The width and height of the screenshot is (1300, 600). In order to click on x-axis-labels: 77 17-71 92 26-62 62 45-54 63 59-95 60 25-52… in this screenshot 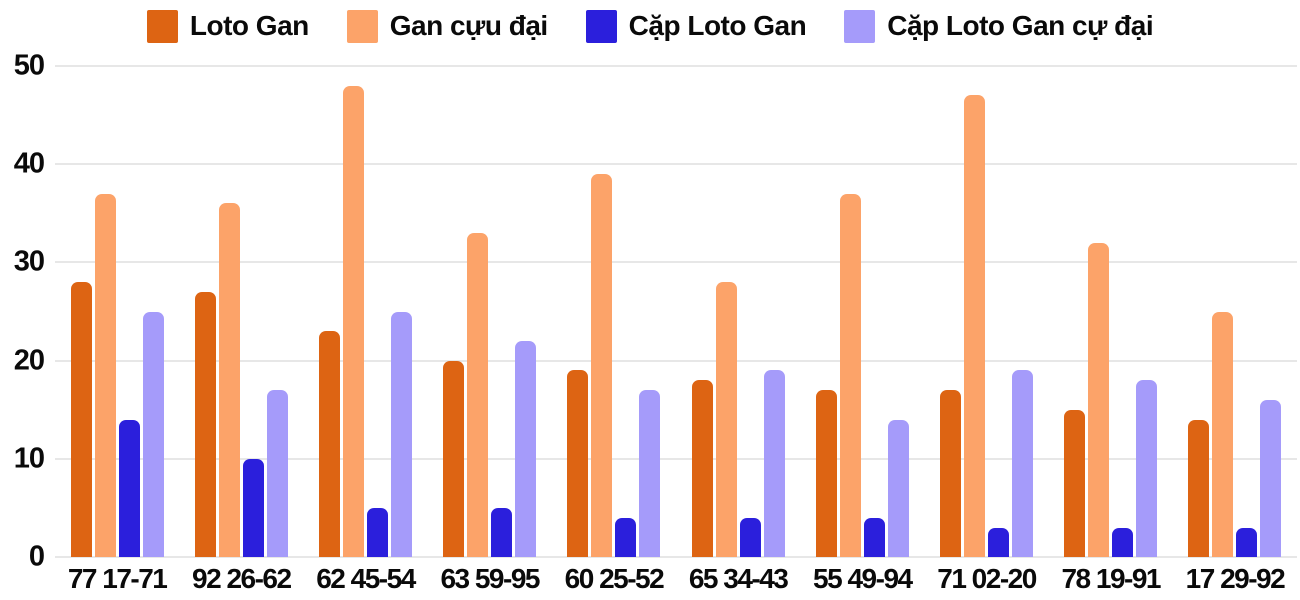, I will do `click(676, 580)`.